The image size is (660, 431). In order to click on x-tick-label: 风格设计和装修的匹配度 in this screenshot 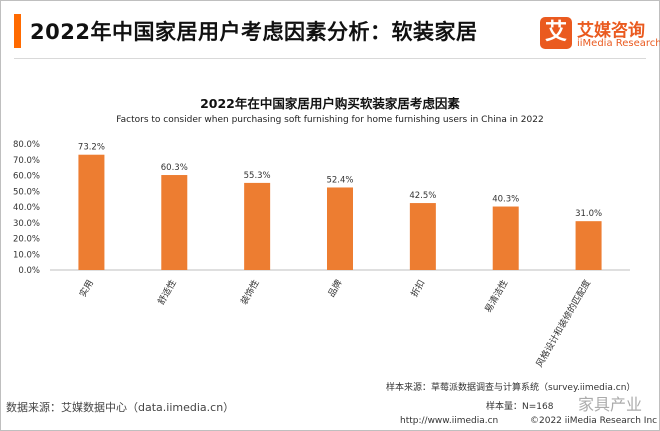, I will do `click(563, 324)`.